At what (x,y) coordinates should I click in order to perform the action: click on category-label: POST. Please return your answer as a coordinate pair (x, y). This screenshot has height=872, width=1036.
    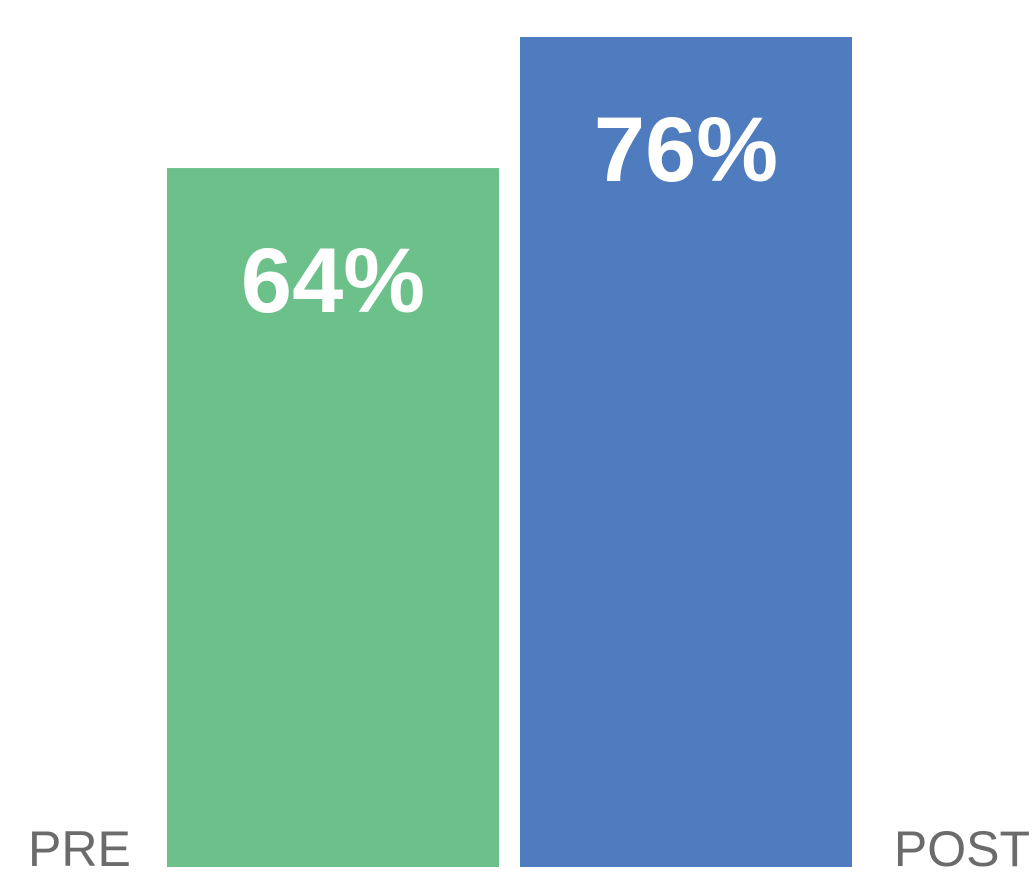
    Looking at the image, I should click on (962, 846).